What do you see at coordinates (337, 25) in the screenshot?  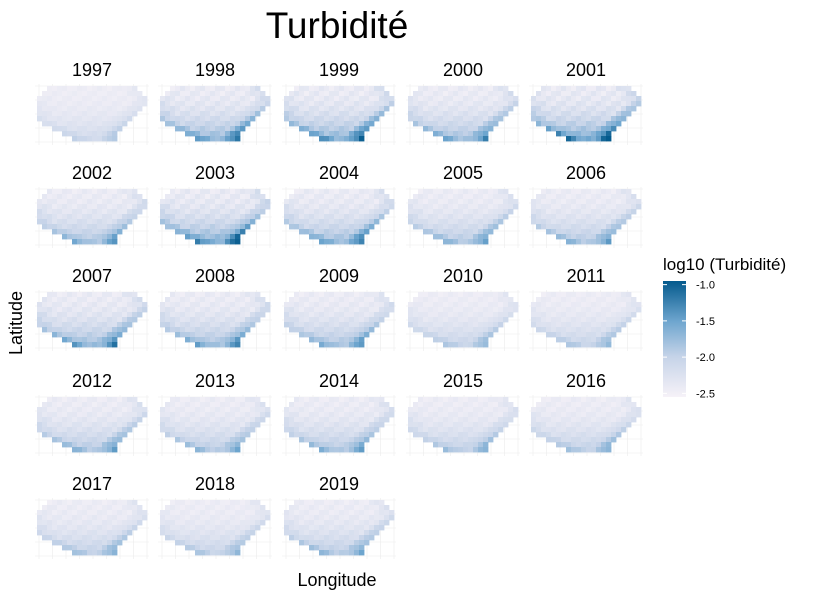 I see `chart-title: Turbidité` at bounding box center [337, 25].